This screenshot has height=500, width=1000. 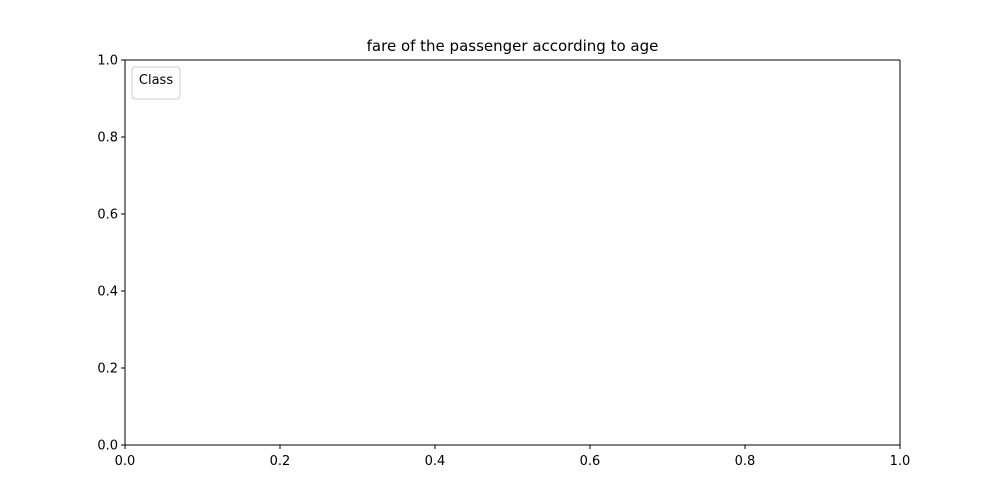 What do you see at coordinates (107, 292) in the screenshot?
I see `y-tick-label: 0.4` at bounding box center [107, 292].